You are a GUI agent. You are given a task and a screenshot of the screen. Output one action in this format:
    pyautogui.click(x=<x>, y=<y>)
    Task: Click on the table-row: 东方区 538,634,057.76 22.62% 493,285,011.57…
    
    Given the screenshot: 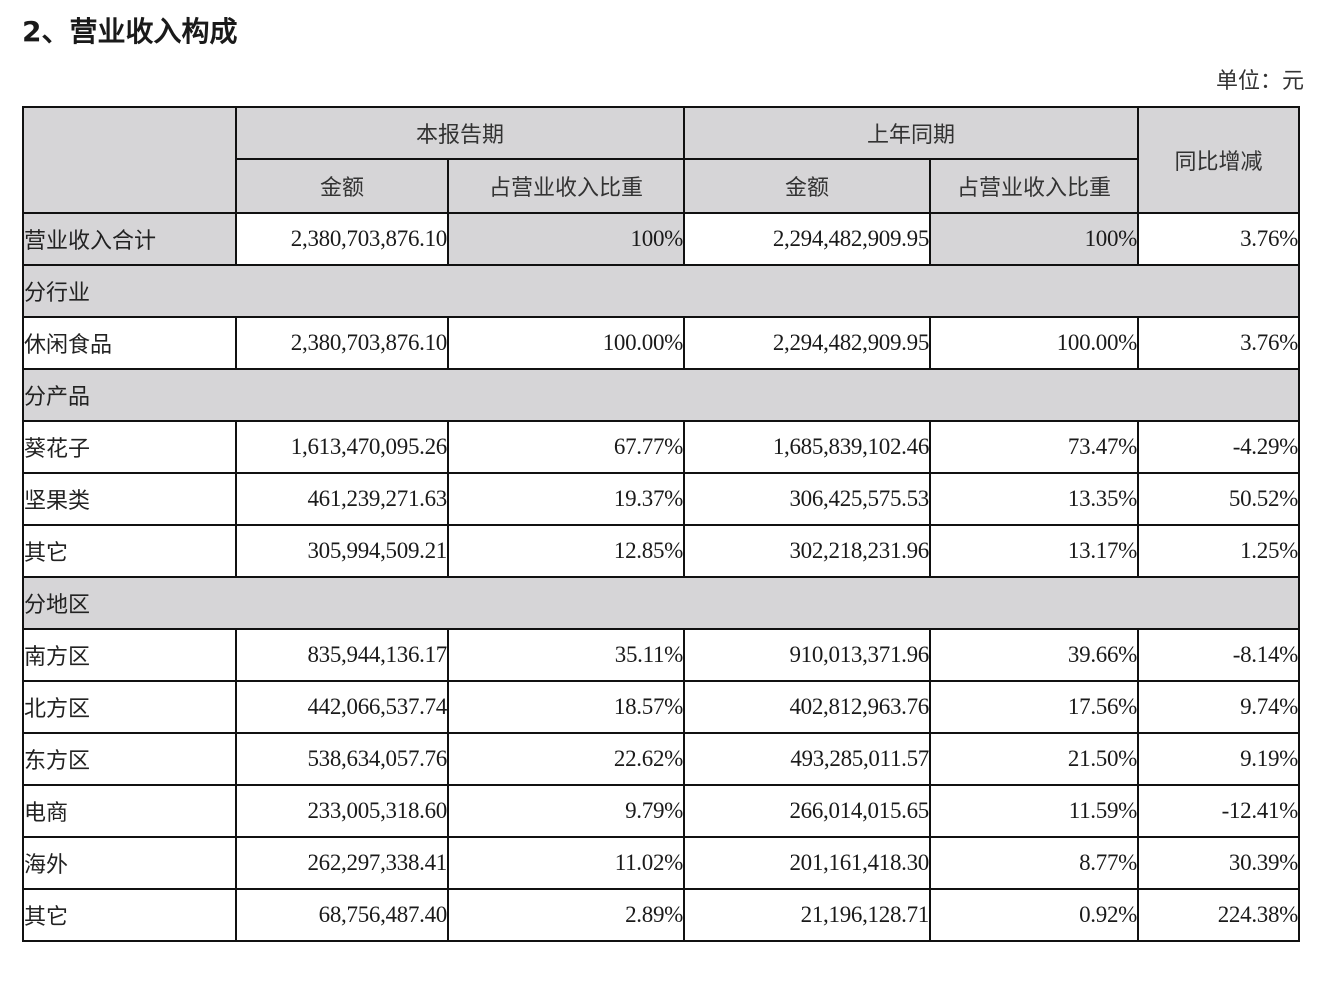 What is the action you would take?
    pyautogui.click(x=661, y=759)
    